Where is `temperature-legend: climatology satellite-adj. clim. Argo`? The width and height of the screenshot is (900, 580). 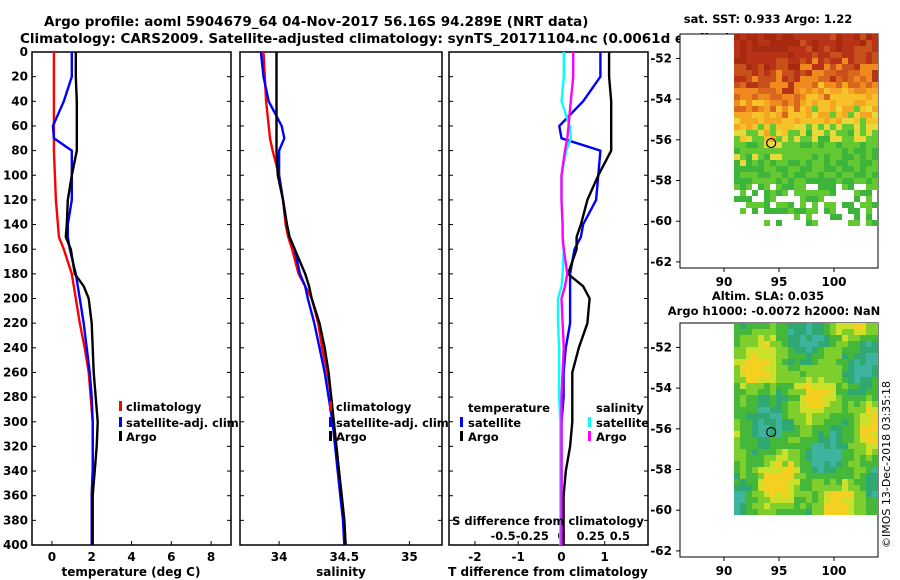 temperature-legend: climatology satellite-adj. clim. Argo is located at coordinates (181, 422).